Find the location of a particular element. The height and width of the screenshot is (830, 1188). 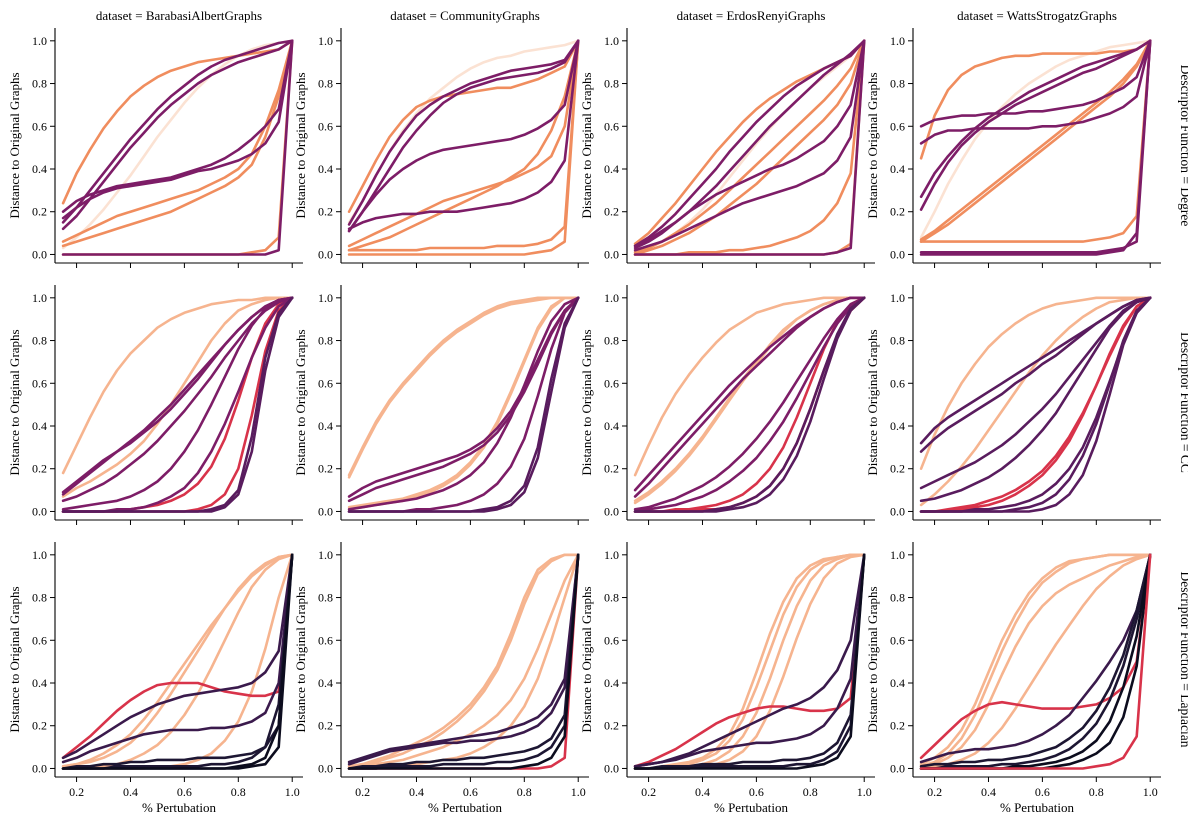

row-facet-title: Descriptor Function = Degree is located at coordinates (1183, 146).